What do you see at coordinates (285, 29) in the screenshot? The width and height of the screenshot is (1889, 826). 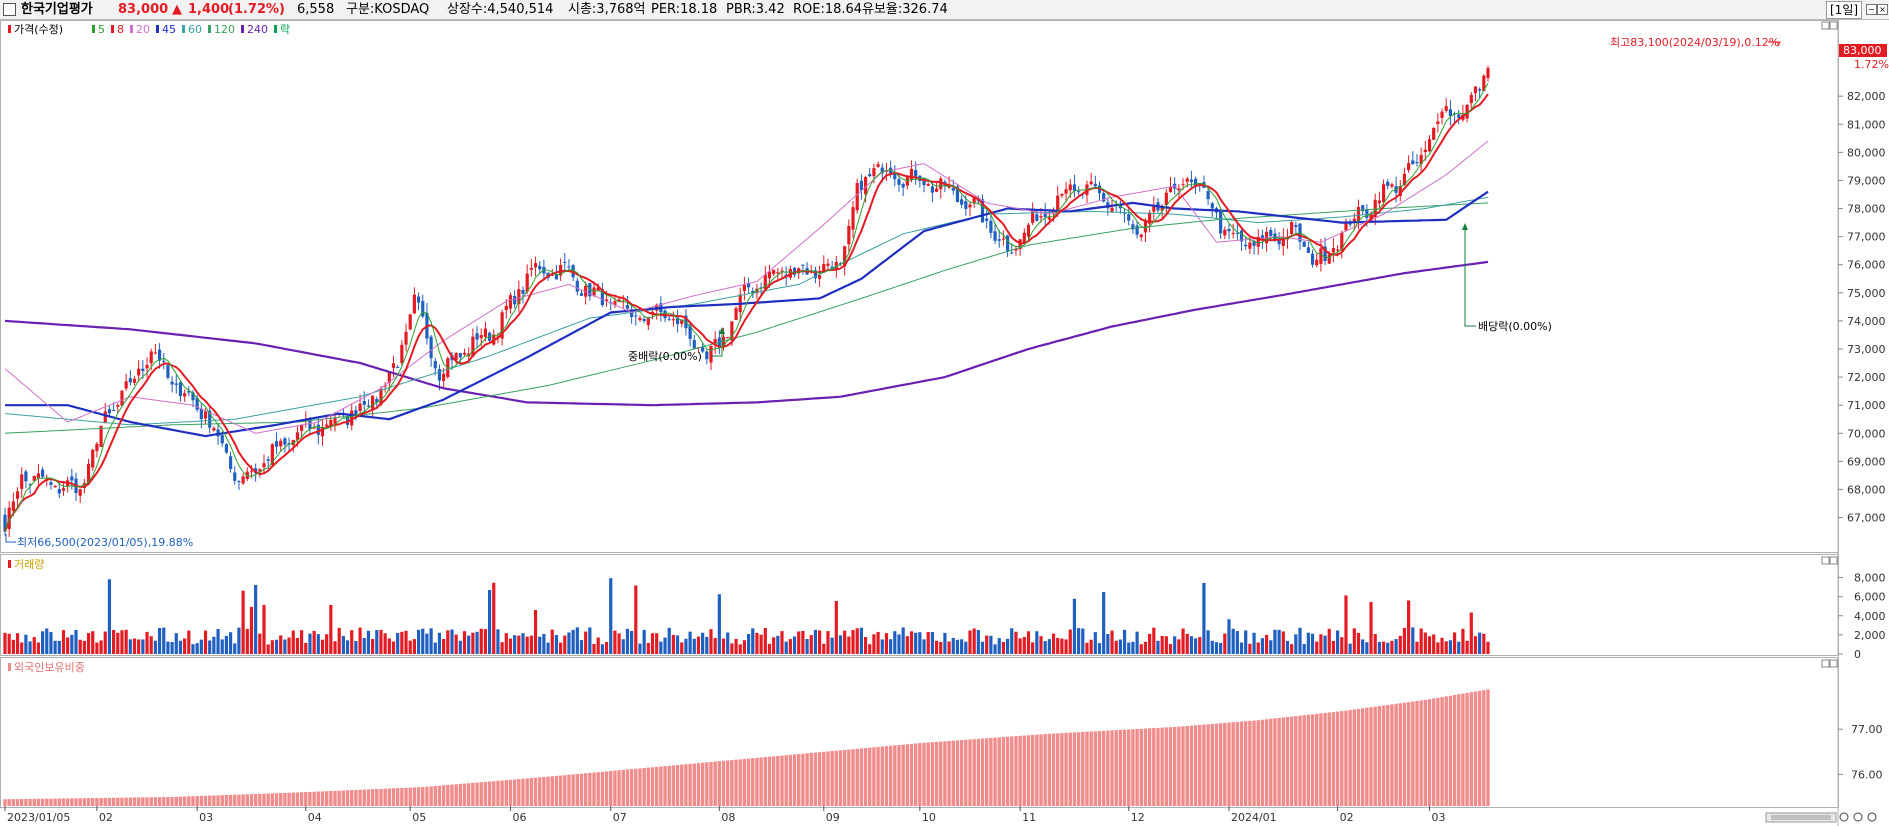 I see `legend-label-8: 락` at bounding box center [285, 29].